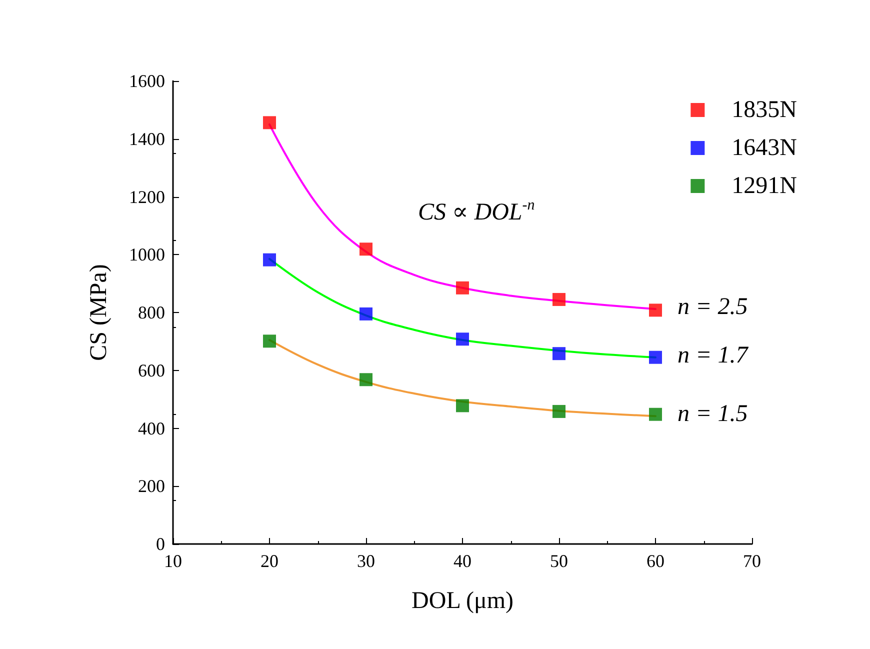 This screenshot has width=870, height=649. What do you see at coordinates (765, 110) in the screenshot?
I see `legend-label: 1835N` at bounding box center [765, 110].